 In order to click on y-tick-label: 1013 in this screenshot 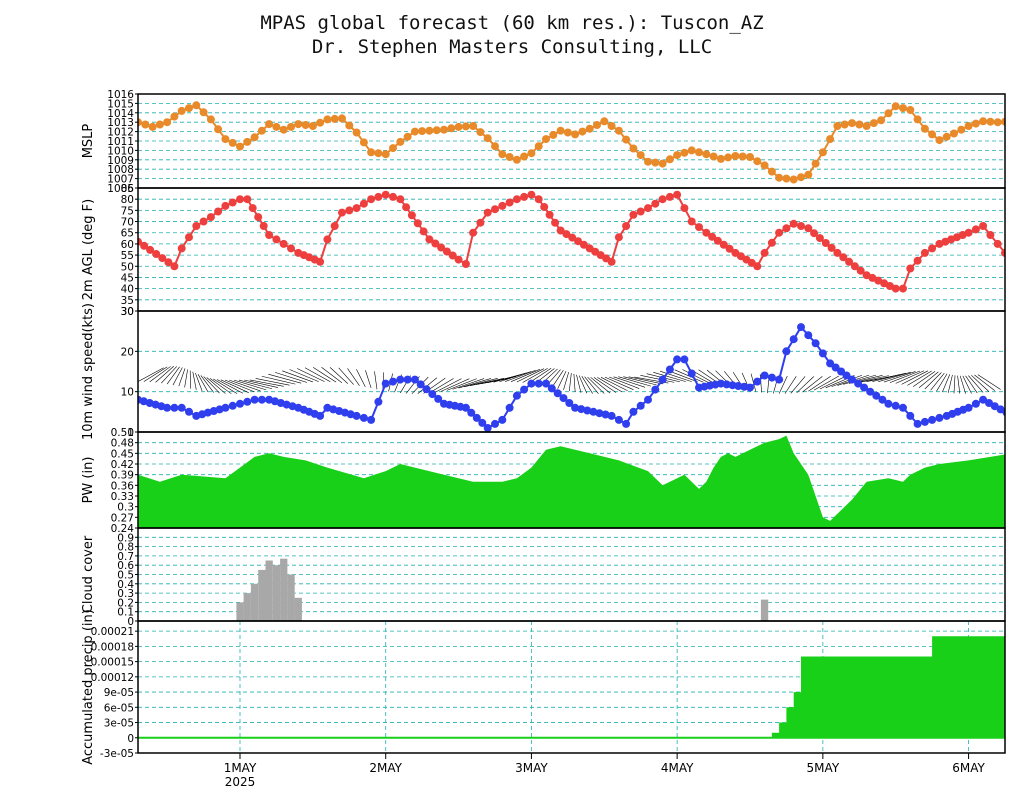, I will do `click(120, 123)`.